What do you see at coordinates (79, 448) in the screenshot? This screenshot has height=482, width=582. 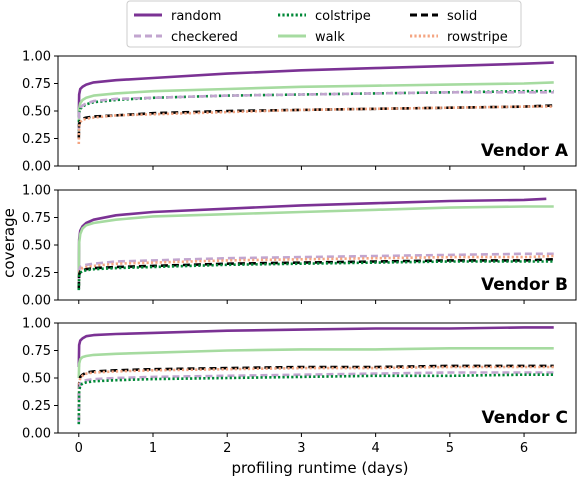 I see `x-tick-label: 0` at bounding box center [79, 448].